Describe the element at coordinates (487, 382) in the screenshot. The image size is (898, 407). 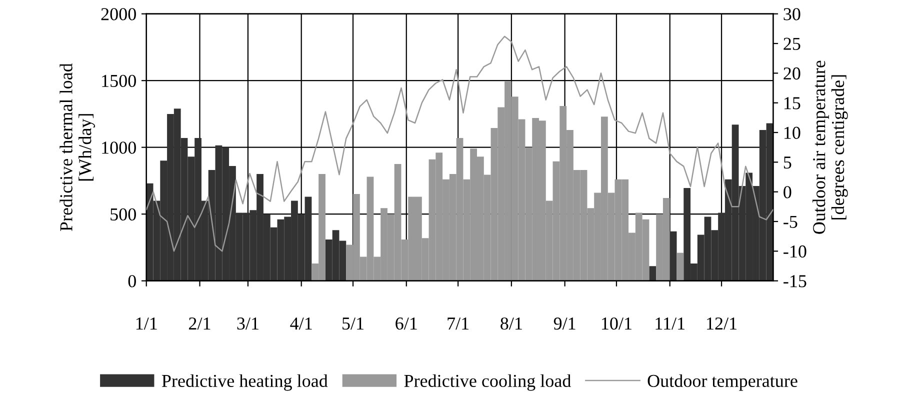
I see `legend-label: Predictive cooling load` at that location.